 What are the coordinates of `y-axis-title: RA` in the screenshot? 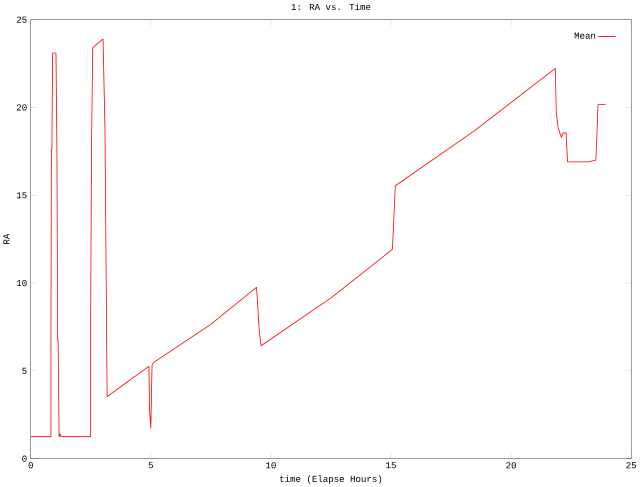 It's located at (6, 239).